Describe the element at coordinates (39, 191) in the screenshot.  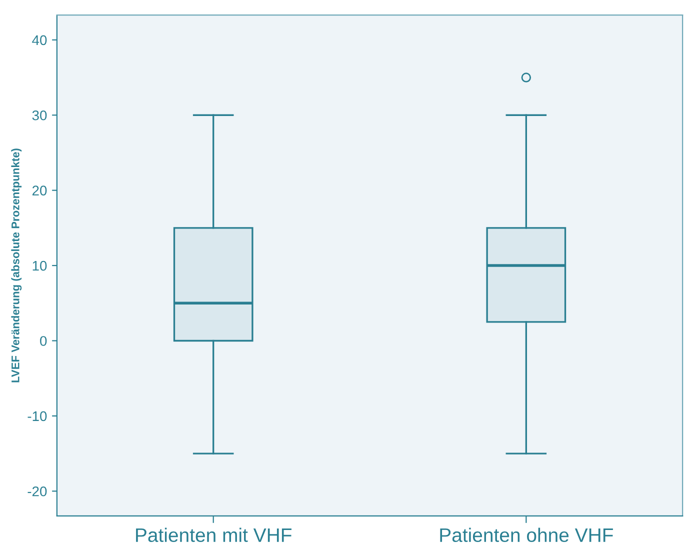
I see `y-tick-label: 20` at that location.